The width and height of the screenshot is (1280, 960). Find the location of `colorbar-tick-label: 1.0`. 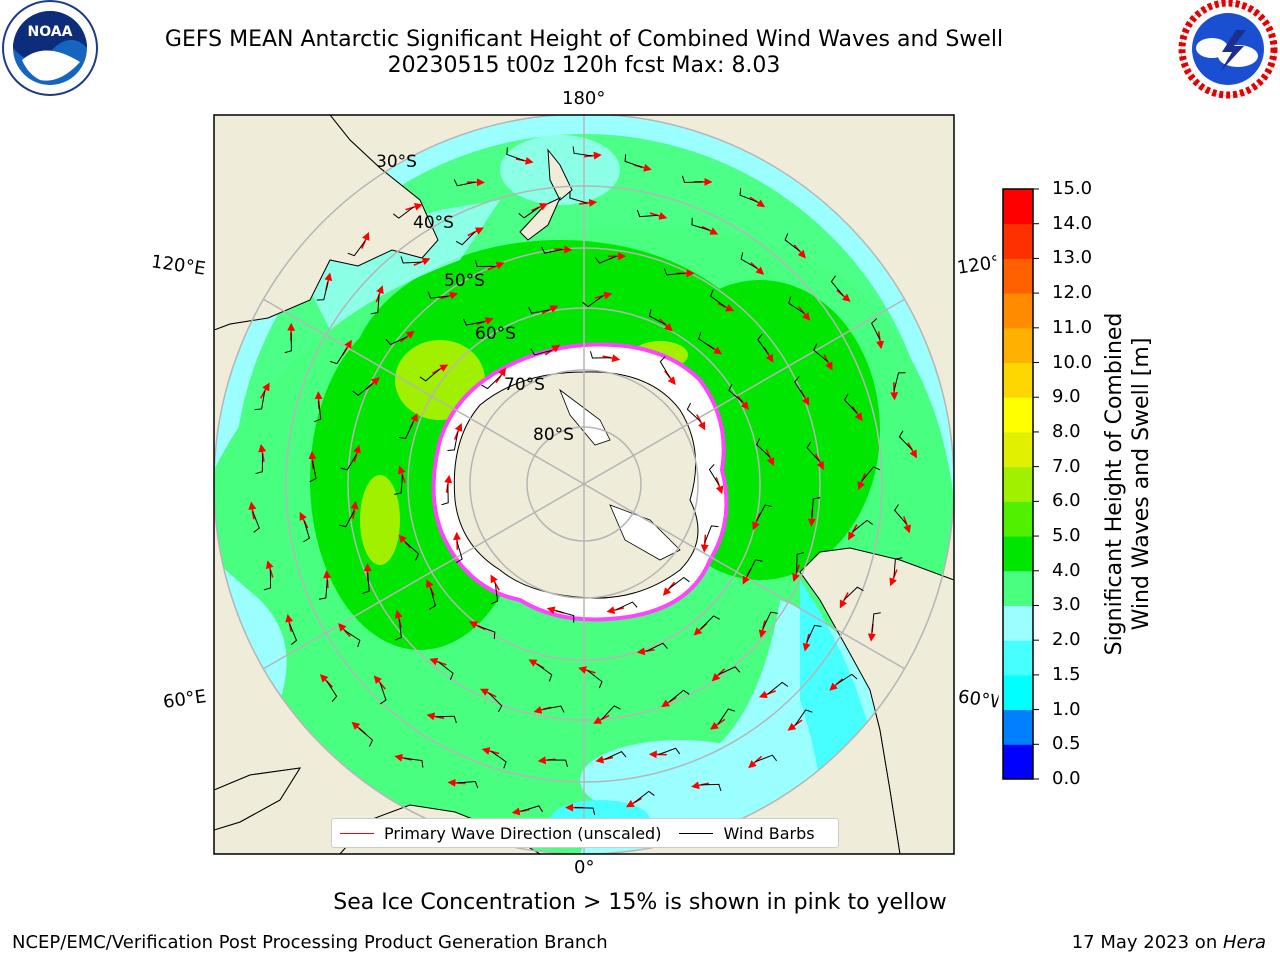

colorbar-tick-label: 1.0 is located at coordinates (1066, 709).